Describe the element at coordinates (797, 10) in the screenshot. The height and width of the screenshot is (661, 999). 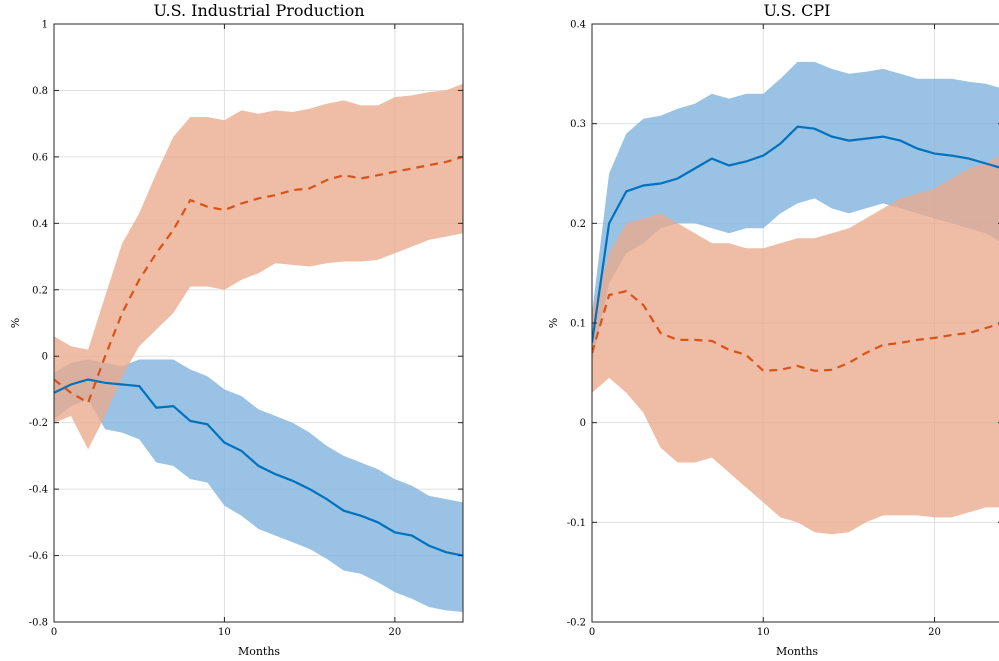
I see `chart-title: U.S. CPI` at that location.